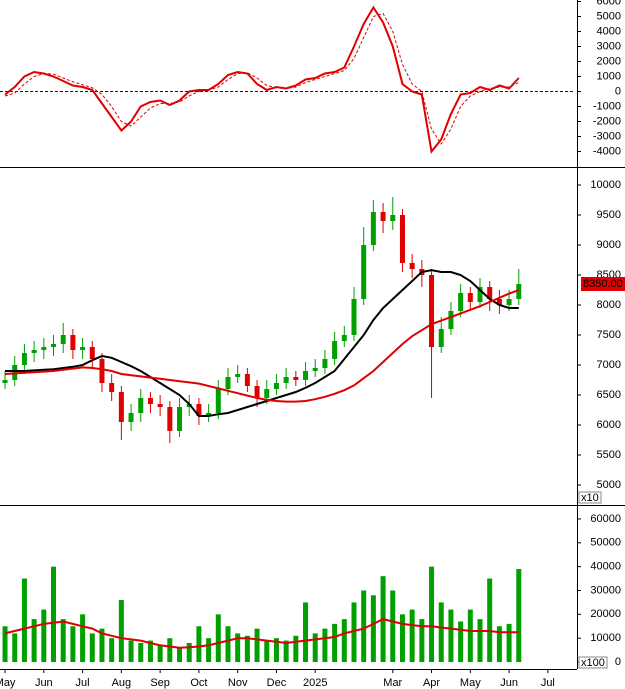 This screenshot has width=625, height=689. Describe the element at coordinates (238, 683) in the screenshot. I see `x-tick-label: Nov` at that location.